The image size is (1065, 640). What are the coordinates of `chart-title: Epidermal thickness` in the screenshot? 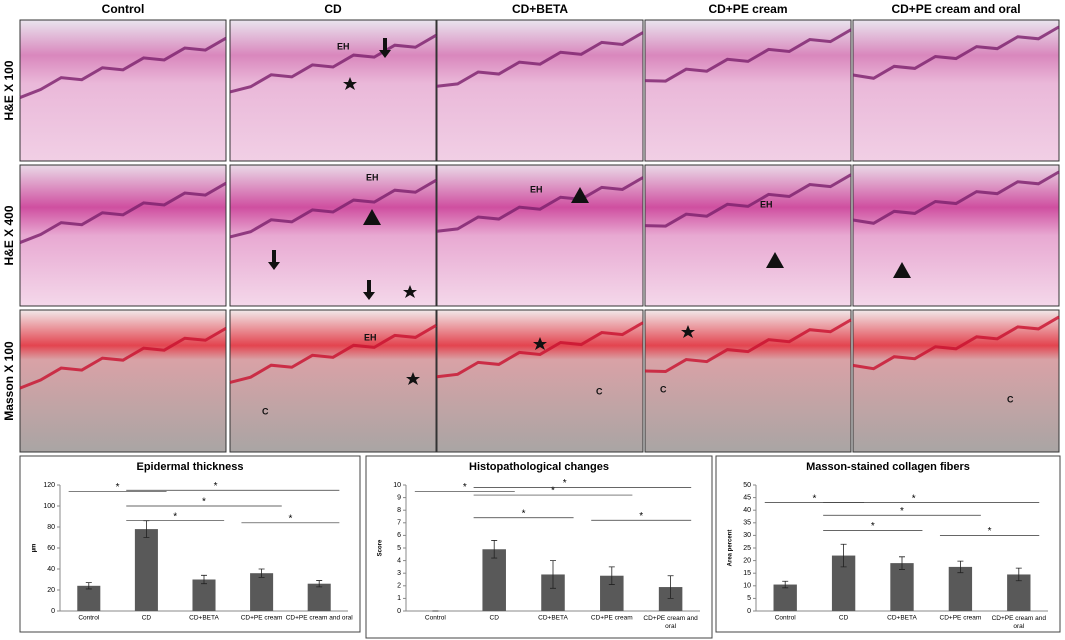 It's located at (190, 467).